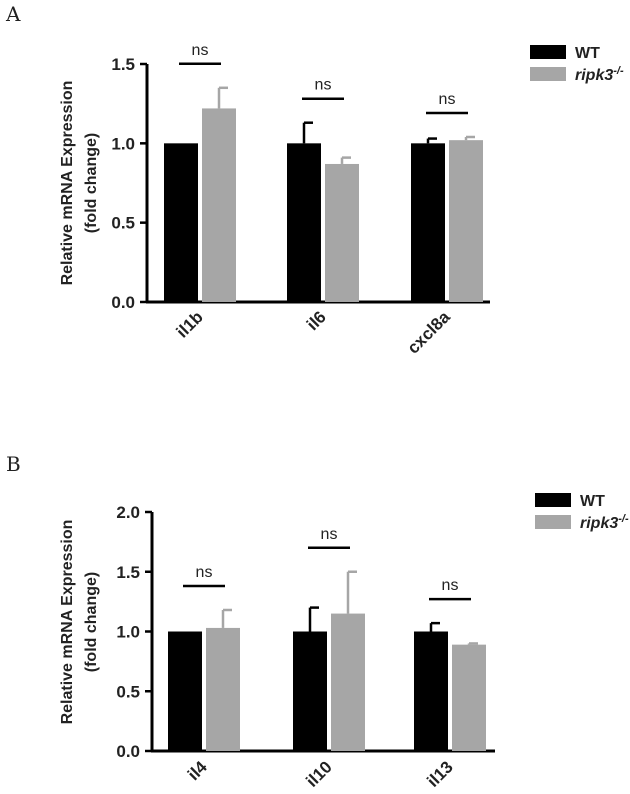 This screenshot has width=630, height=794. What do you see at coordinates (197, 770) in the screenshot?
I see `x-tick-label: il4` at bounding box center [197, 770].